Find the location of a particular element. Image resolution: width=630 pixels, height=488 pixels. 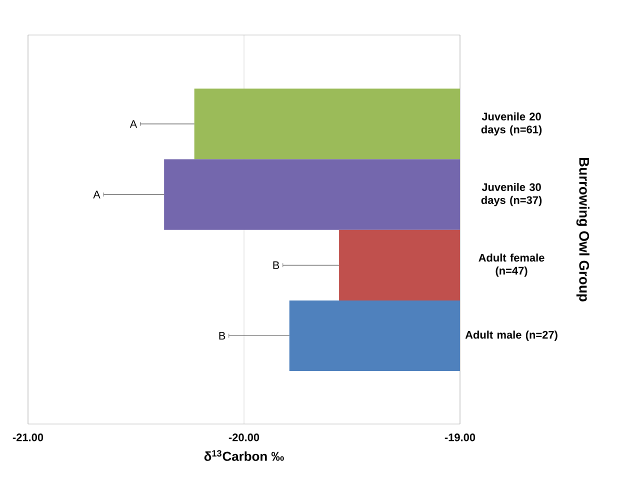

y-tick-label: Juvenile 20 days (n=61) is located at coordinates (511, 124).